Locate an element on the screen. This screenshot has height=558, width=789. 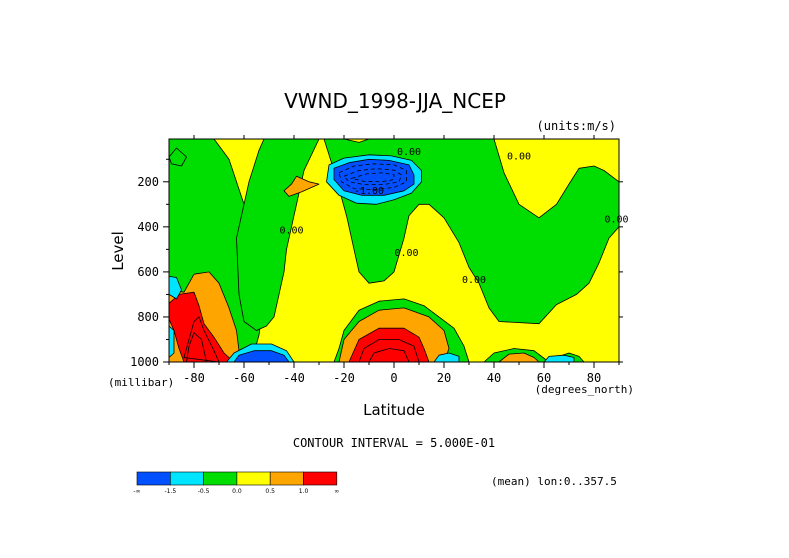
x-axis-label: Latitude is located at coordinates (394, 410).